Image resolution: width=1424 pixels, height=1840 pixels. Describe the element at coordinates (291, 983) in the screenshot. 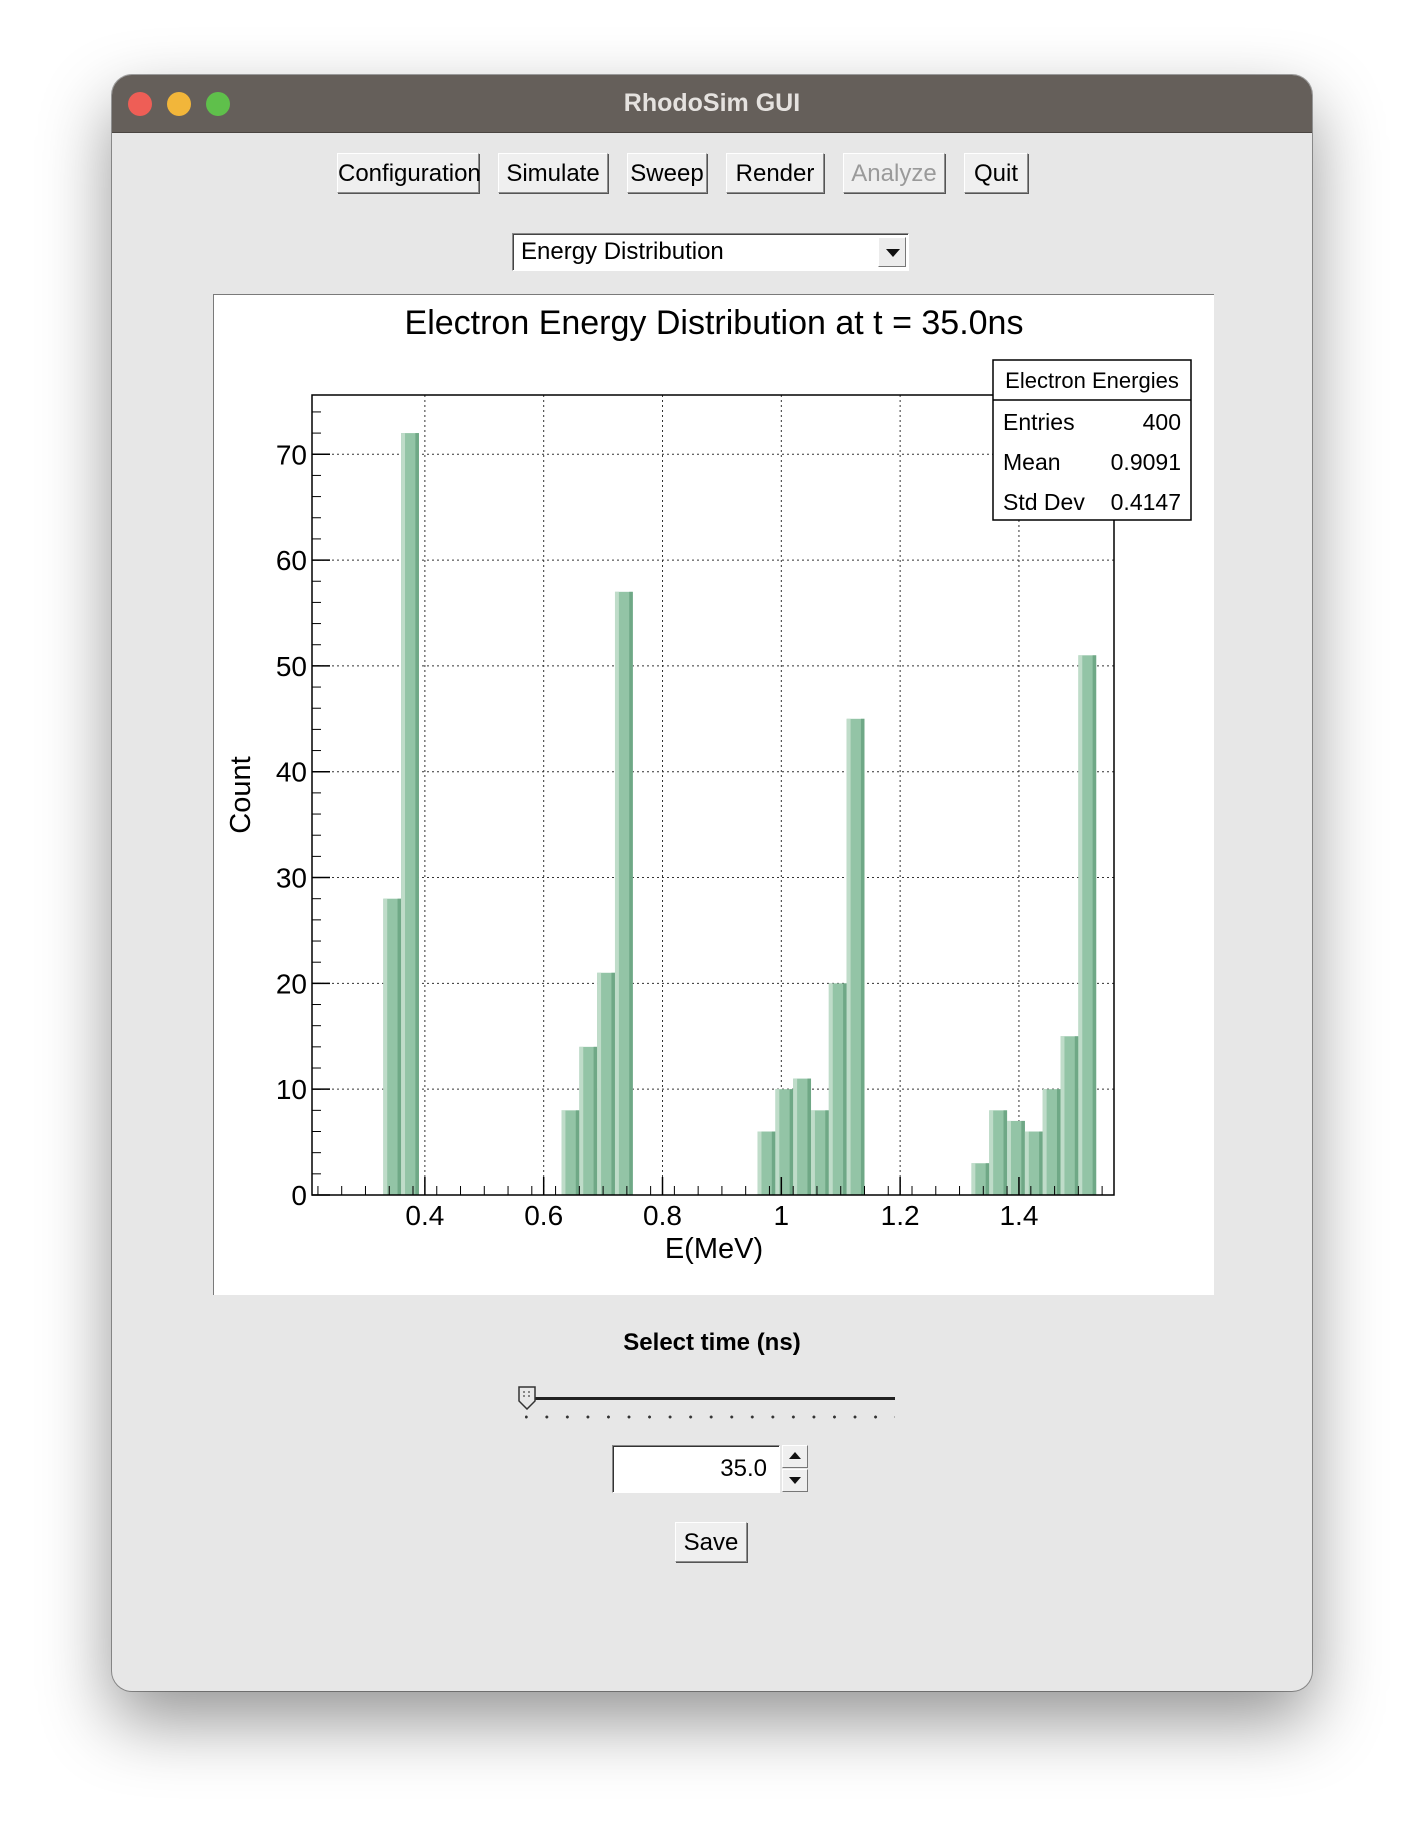

I see `y-tick-label: 20` at that location.